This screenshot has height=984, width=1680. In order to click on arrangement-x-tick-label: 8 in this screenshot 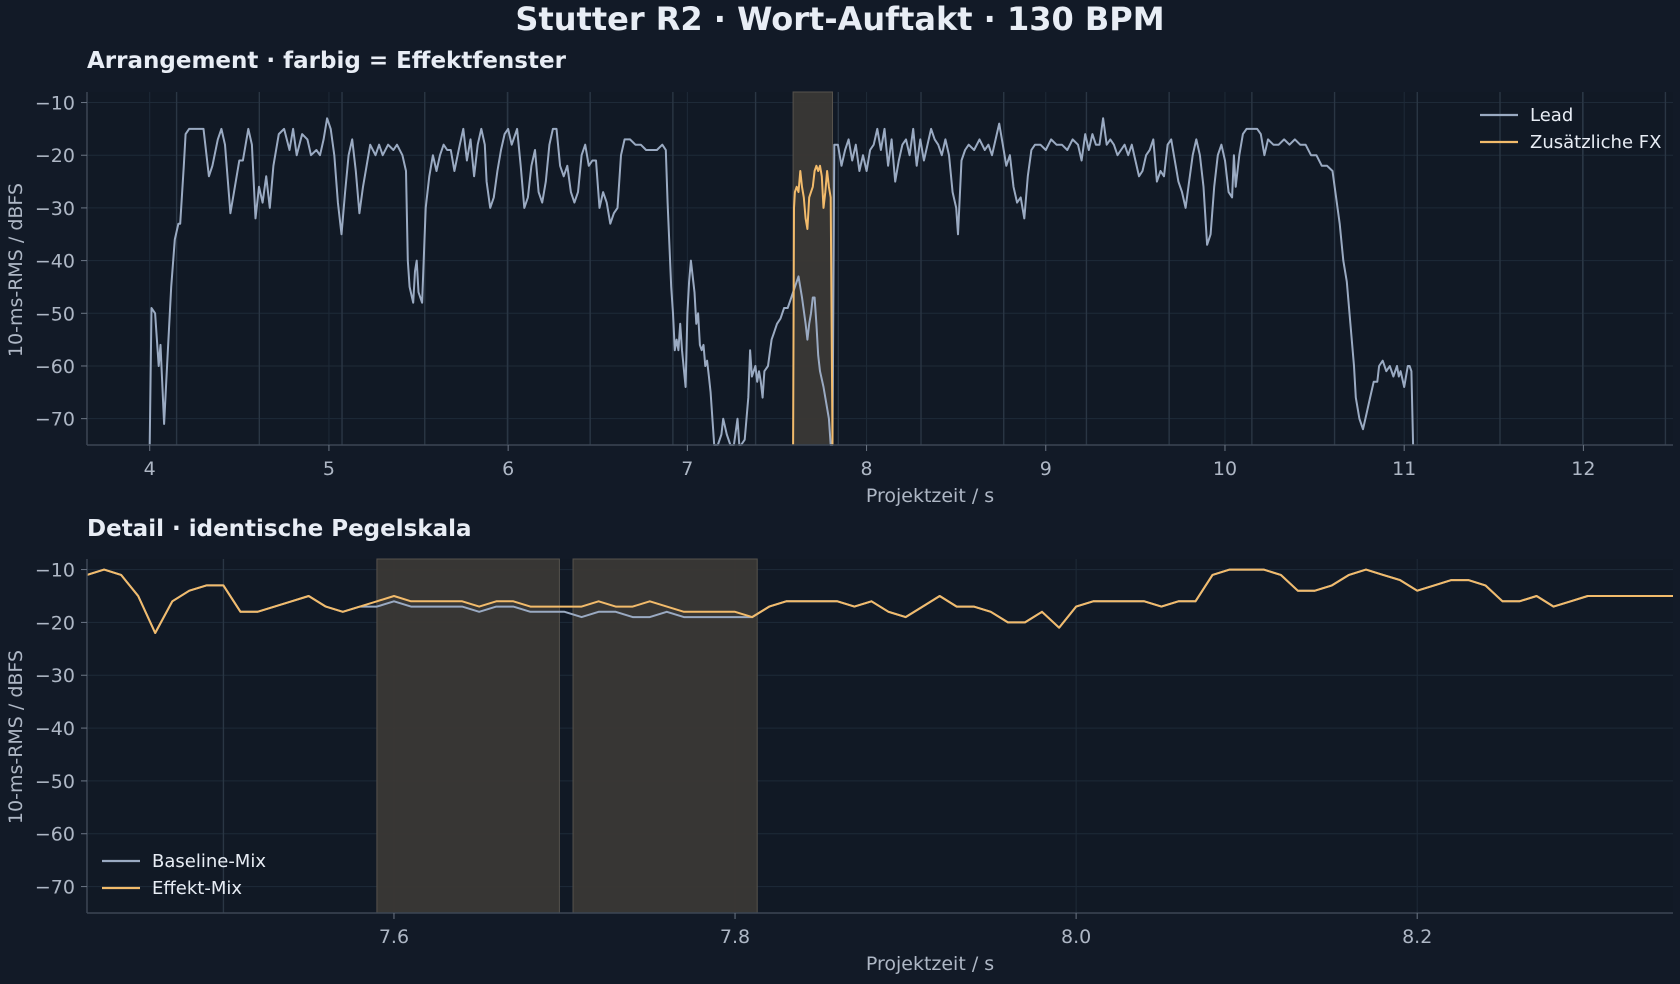, I will do `click(867, 469)`.